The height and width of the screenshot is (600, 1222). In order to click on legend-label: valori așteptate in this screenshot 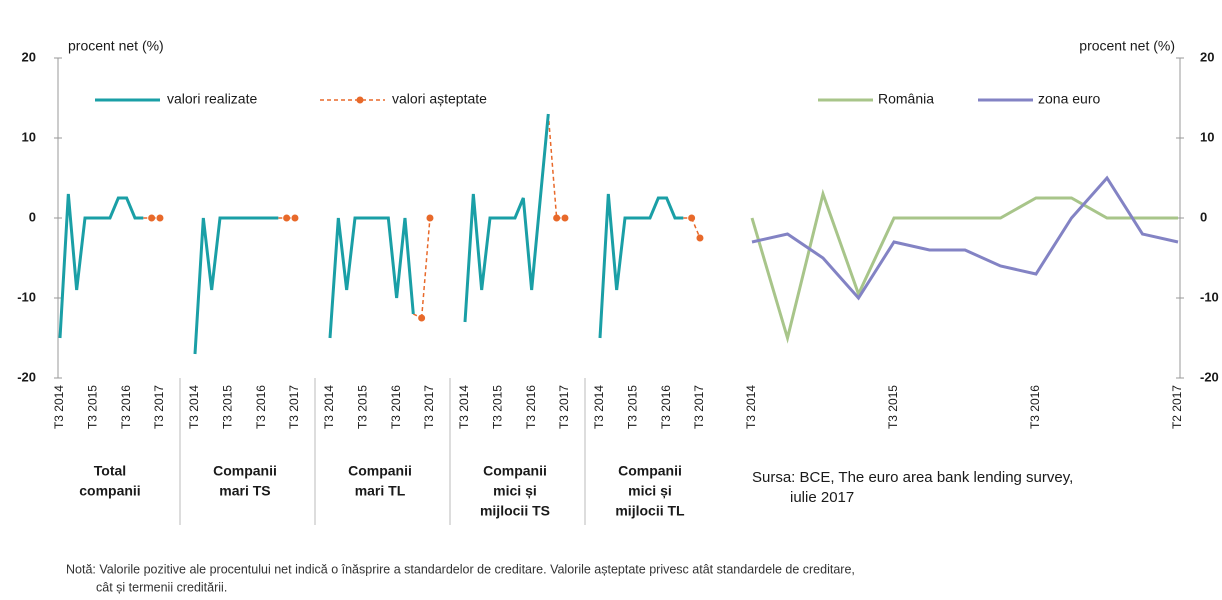, I will do `click(439, 99)`.